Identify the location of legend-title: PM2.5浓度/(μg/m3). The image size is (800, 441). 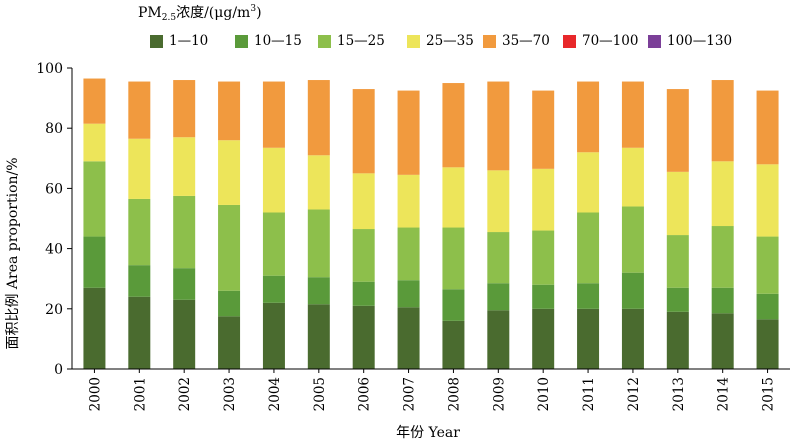
(200, 12).